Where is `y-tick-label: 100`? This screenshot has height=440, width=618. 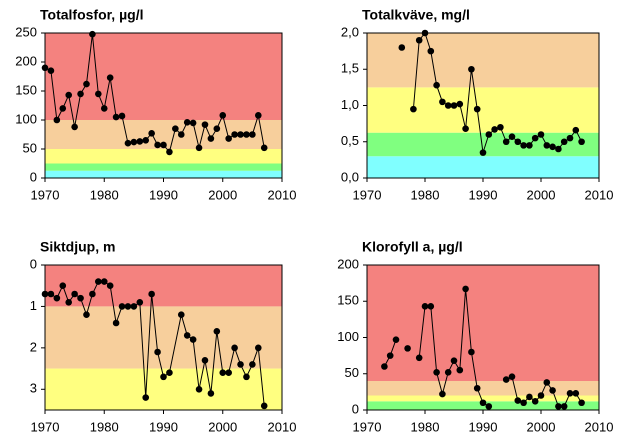 y-tick-label: 100 is located at coordinates (26, 118).